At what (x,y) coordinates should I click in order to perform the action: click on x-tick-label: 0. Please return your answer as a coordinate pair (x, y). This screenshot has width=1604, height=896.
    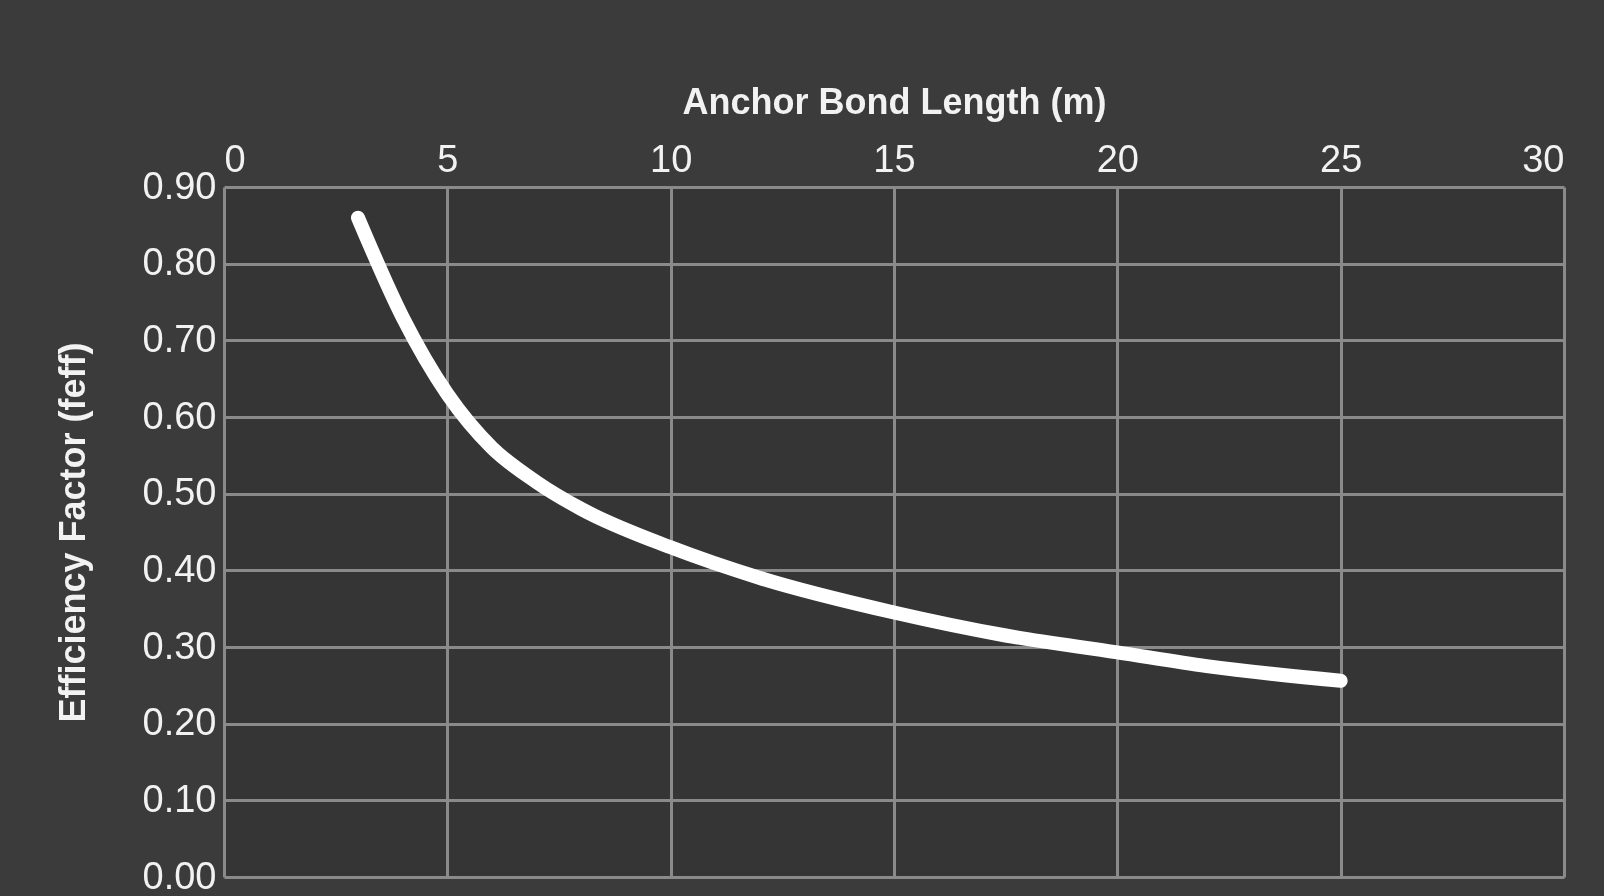
    Looking at the image, I should click on (235, 158).